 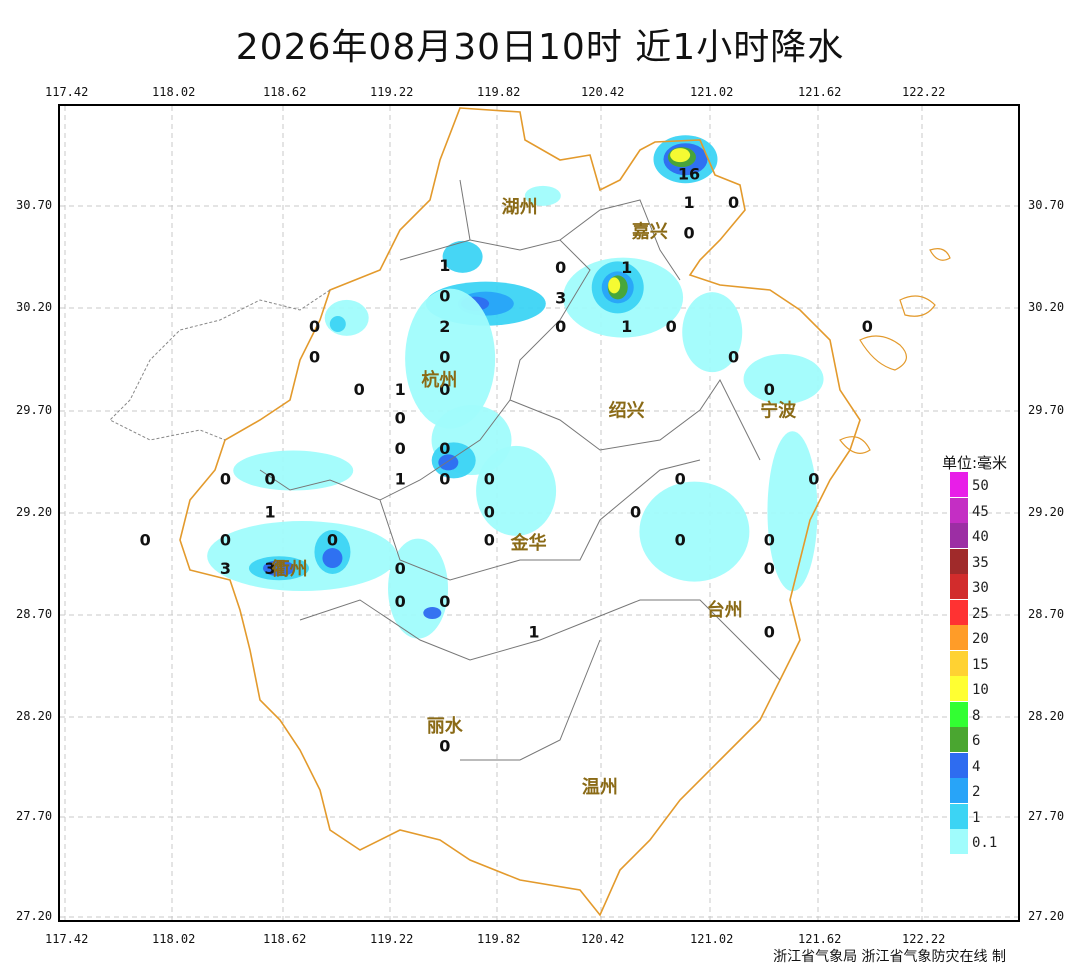 What do you see at coordinates (445, 726) in the screenshot?
I see `city-label: 丽水` at bounding box center [445, 726].